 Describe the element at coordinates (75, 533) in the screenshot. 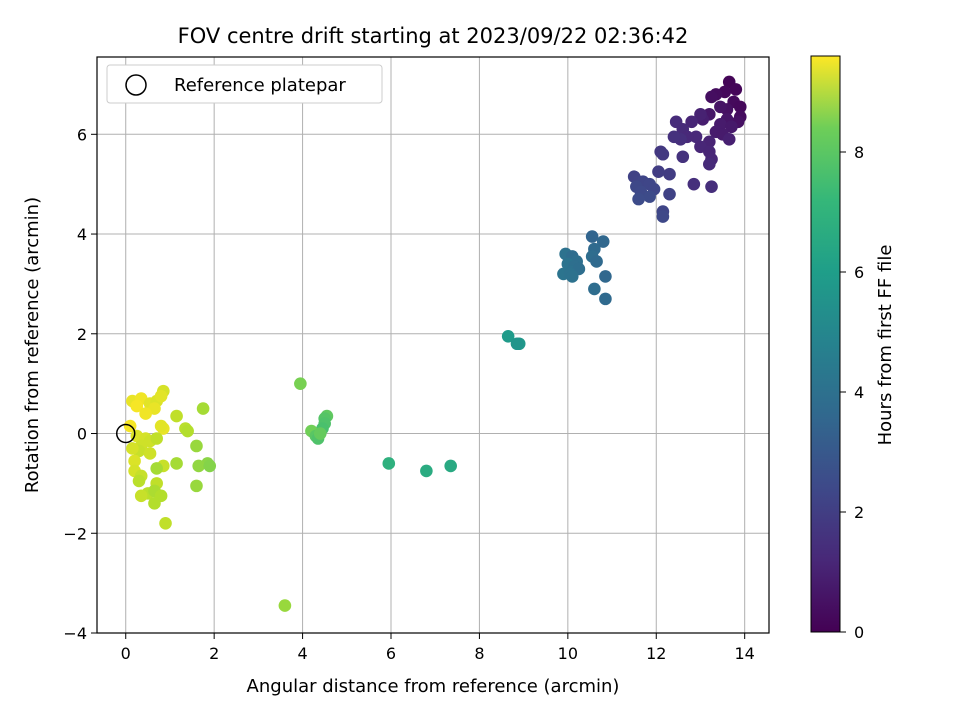

I see `y-tick-label: −2` at that location.